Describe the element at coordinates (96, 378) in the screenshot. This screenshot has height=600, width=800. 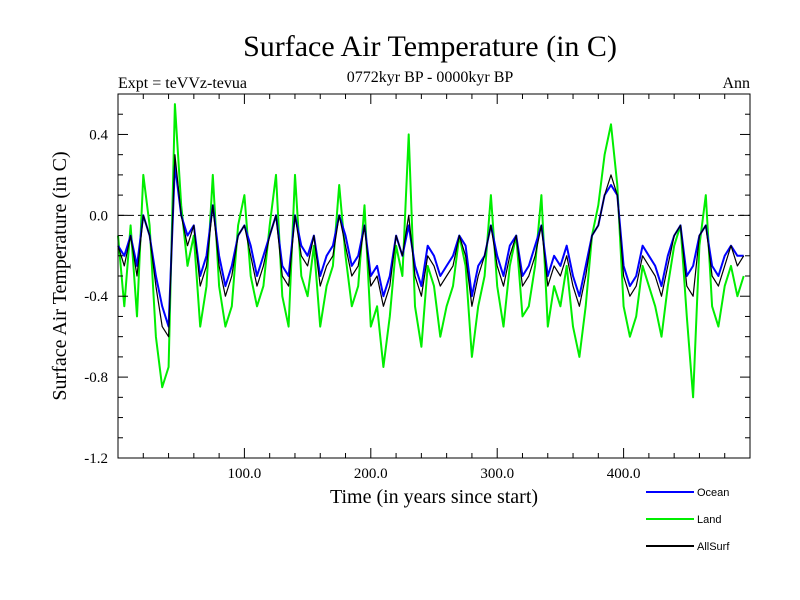
I see `y-tick-label: -0.8` at that location.